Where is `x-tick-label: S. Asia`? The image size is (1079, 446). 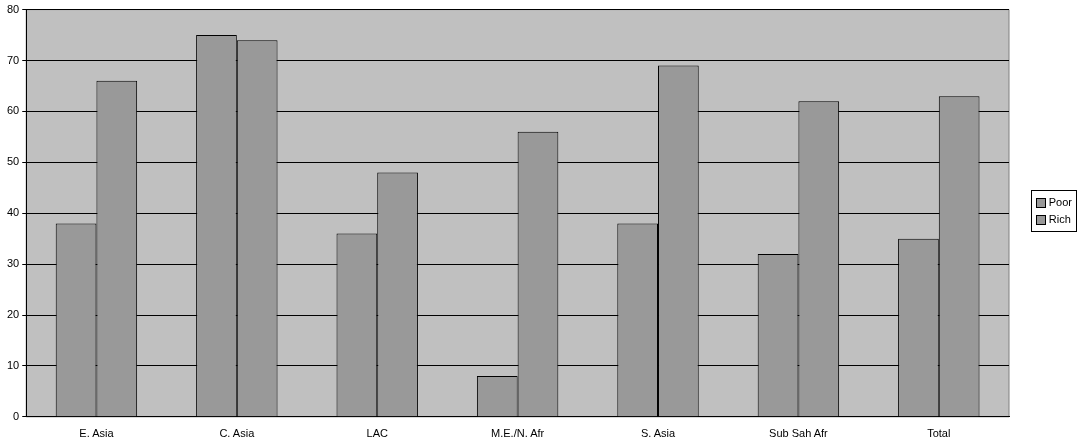 x-tick-label: S. Asia is located at coordinates (658, 433).